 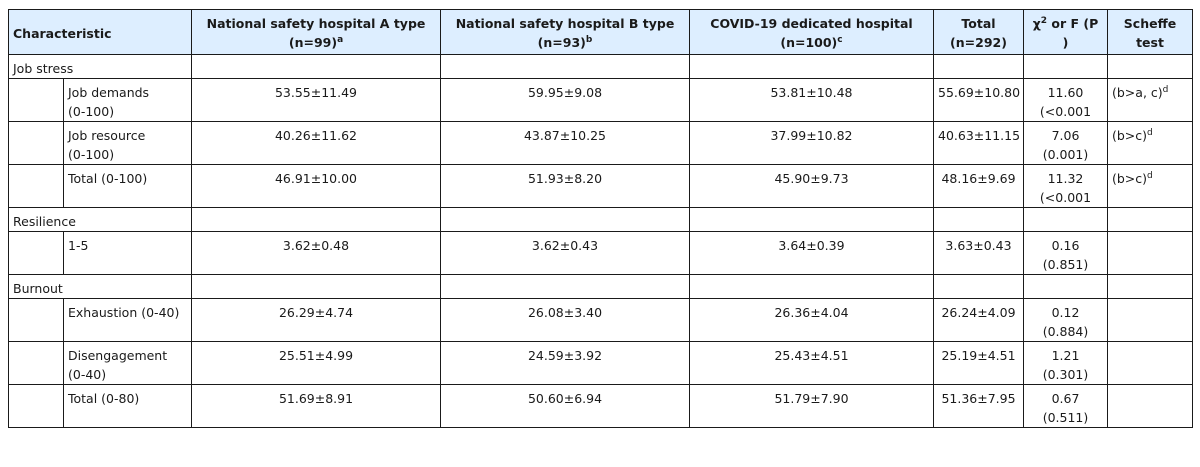 I want to click on value-cell-a: 26.29±4.74, so click(x=316, y=320).